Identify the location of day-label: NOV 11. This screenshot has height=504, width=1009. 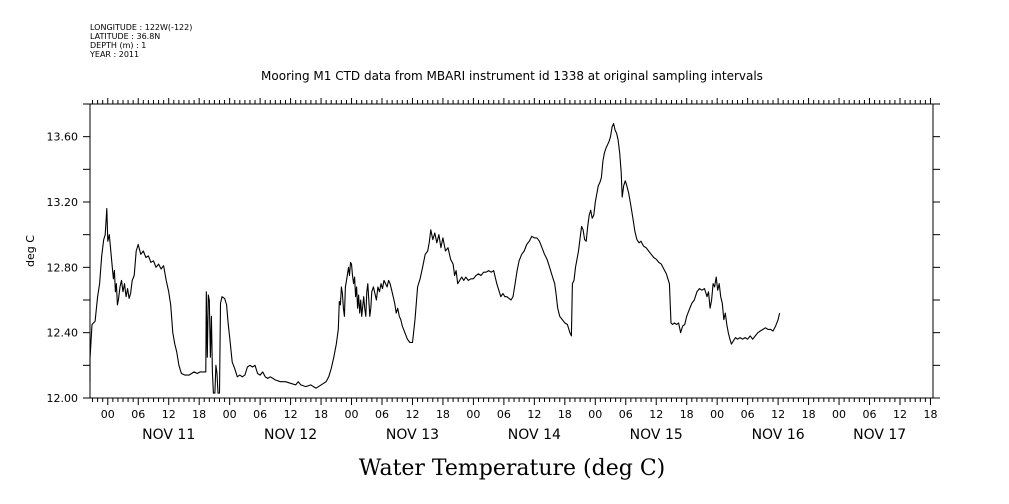
(168, 435).